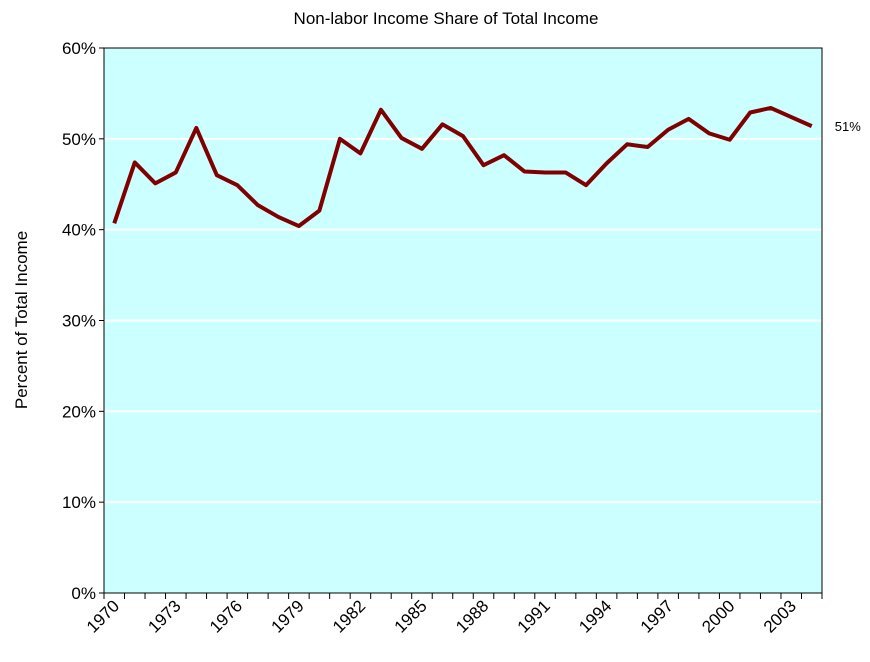 The width and height of the screenshot is (870, 662). I want to click on x-tick-label: 1982, so click(349, 616).